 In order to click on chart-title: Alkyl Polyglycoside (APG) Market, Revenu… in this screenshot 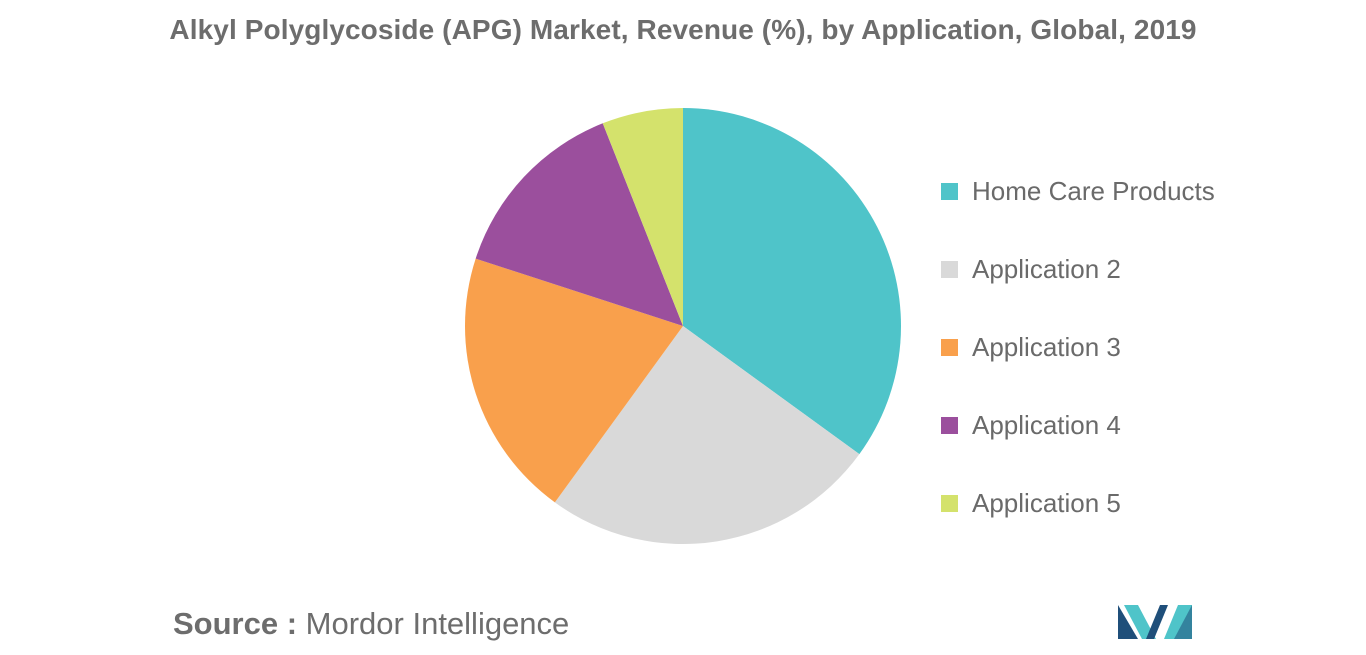, I will do `click(683, 29)`.